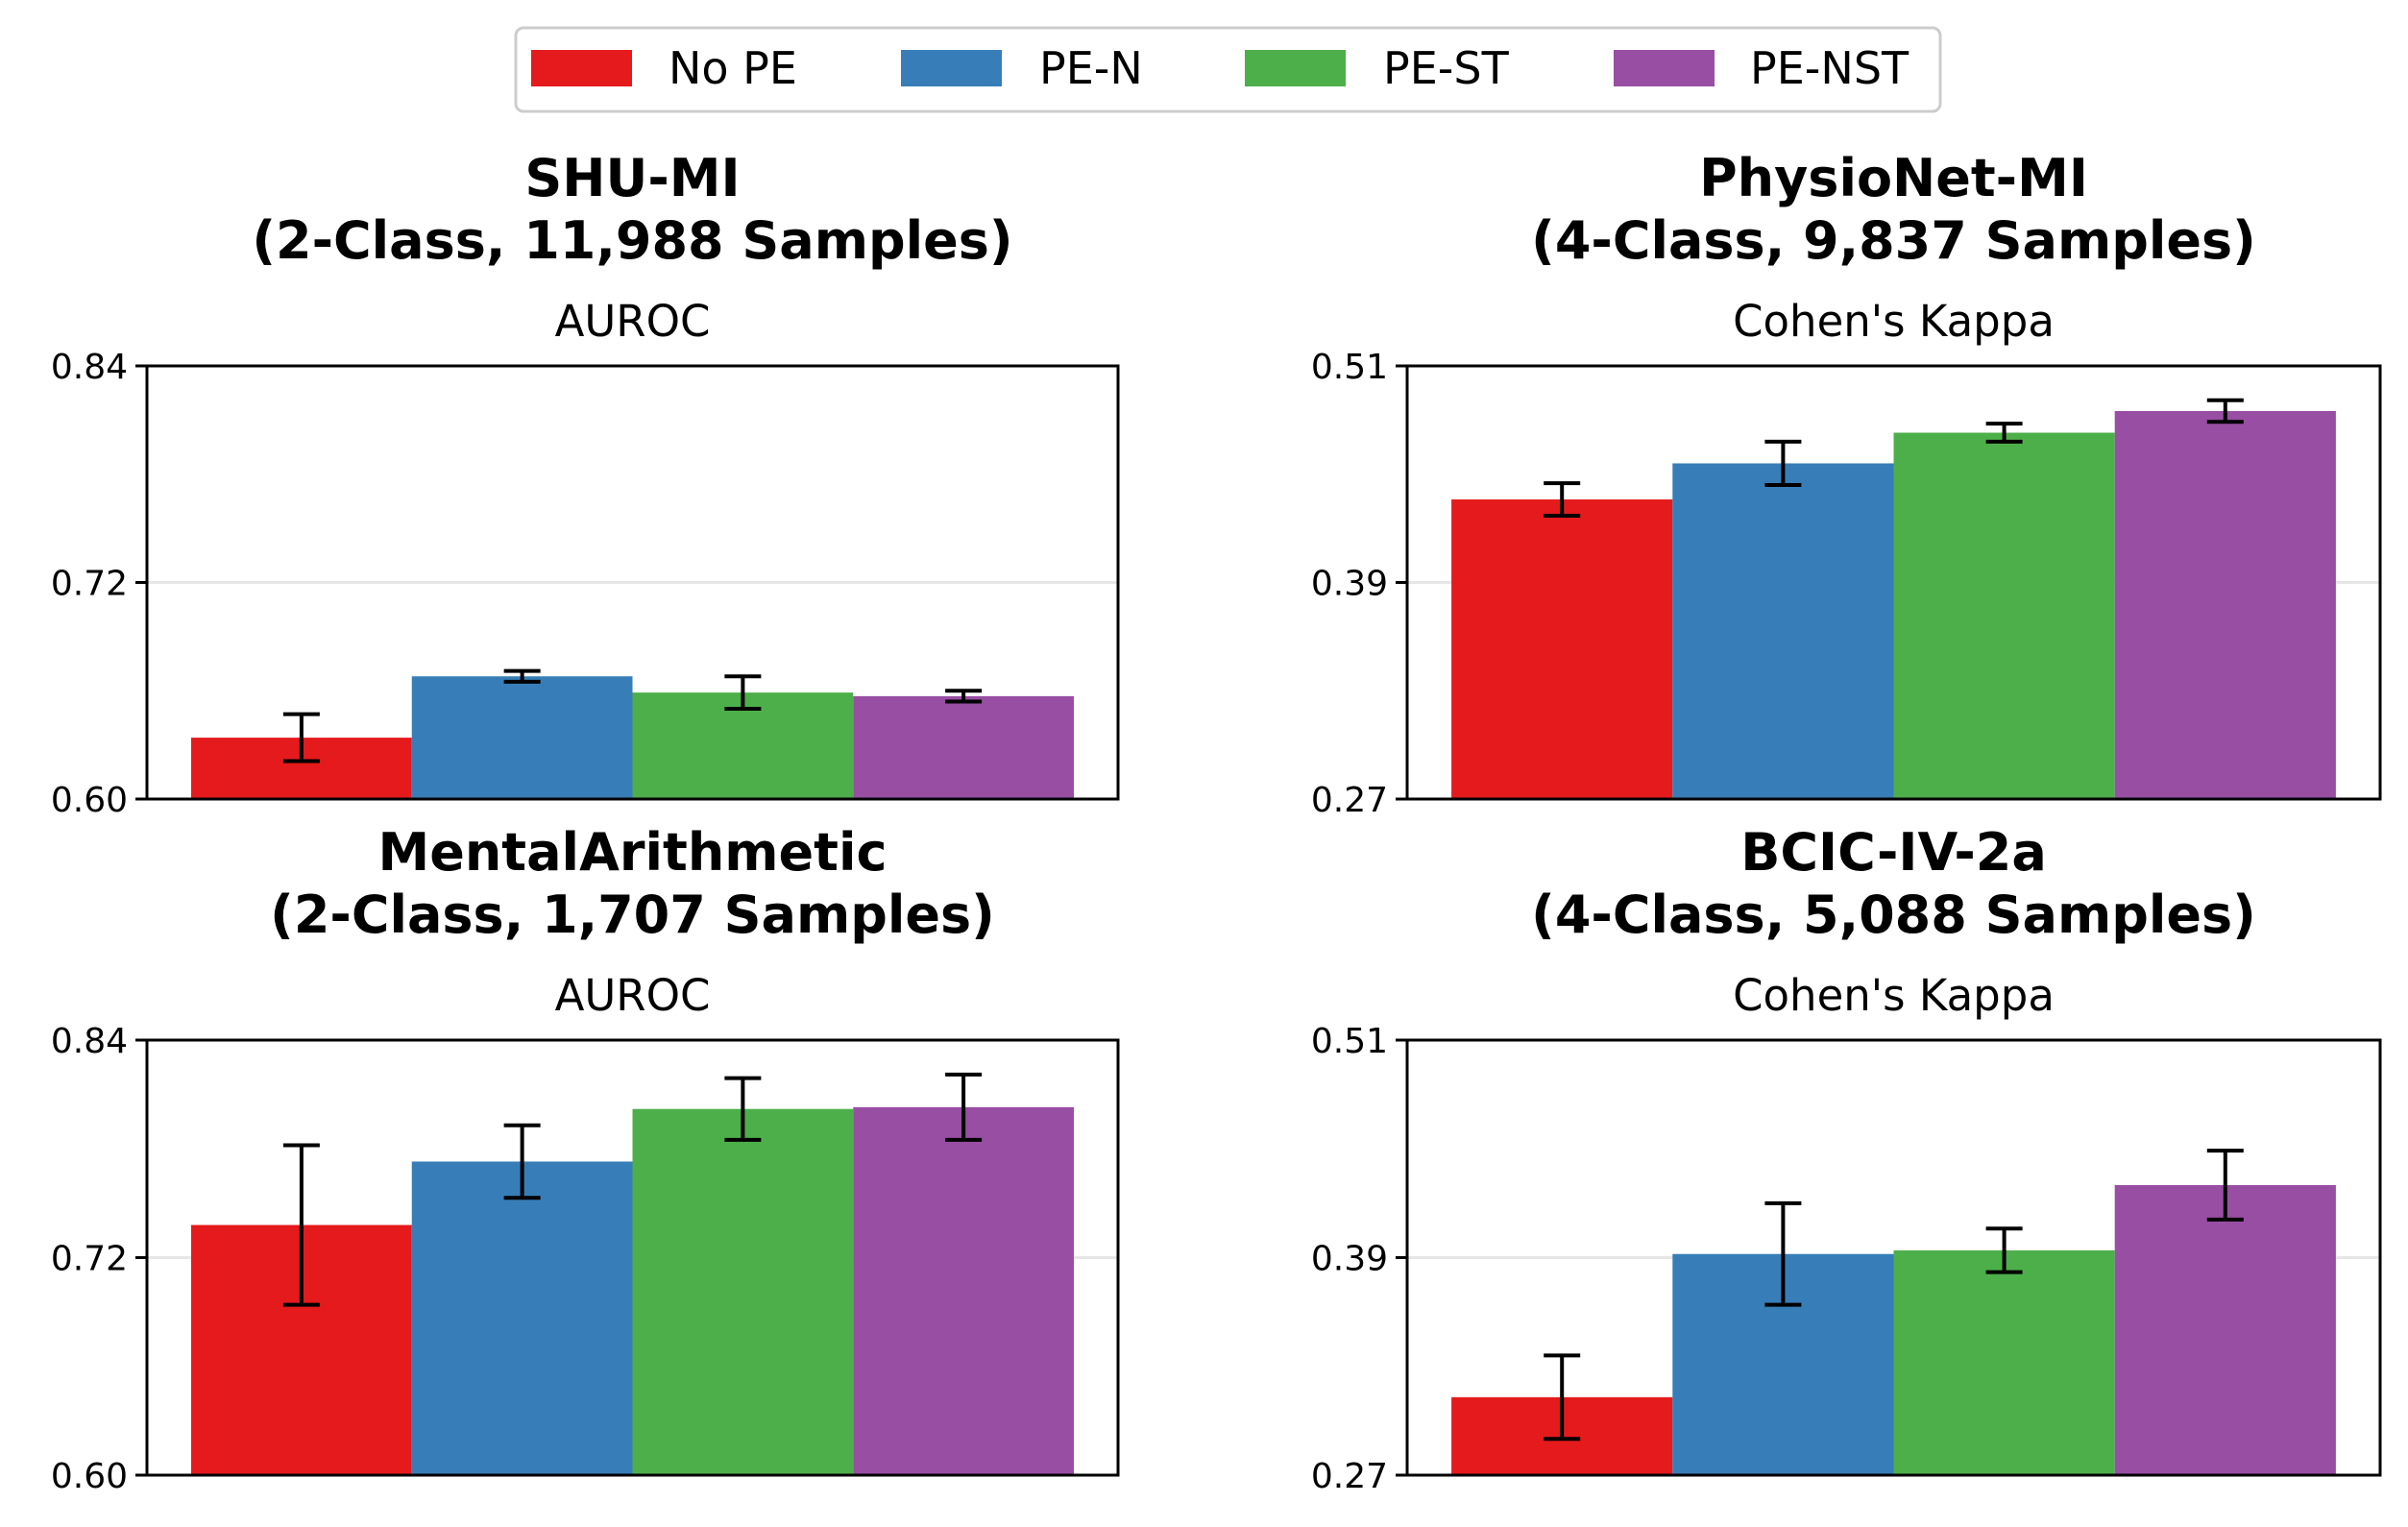 The image size is (2408, 1527). Describe the element at coordinates (1295, 68) in the screenshot. I see `legend-swatch-pe-st` at that location.